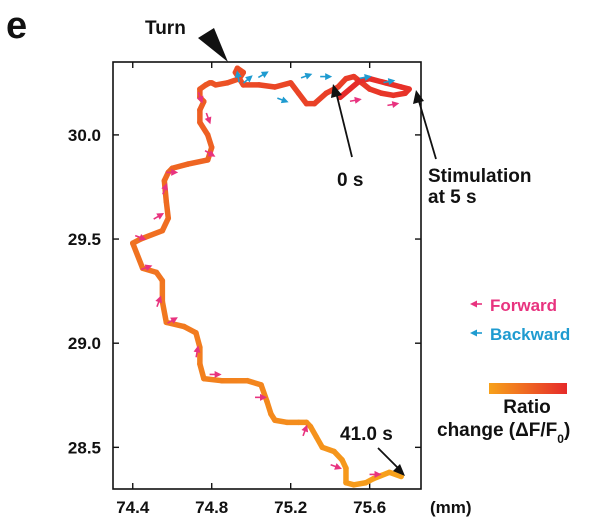 Image resolution: width=616 pixels, height=519 pixels. I want to click on end-arrow-line, so click(389, 459).